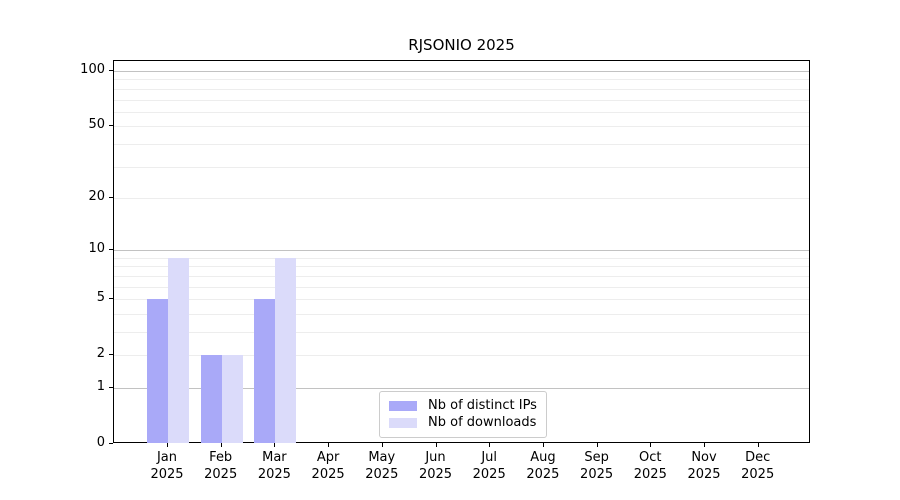  What do you see at coordinates (435, 466) in the screenshot?
I see `x-tick-label-jun: Jun 2025` at bounding box center [435, 466].